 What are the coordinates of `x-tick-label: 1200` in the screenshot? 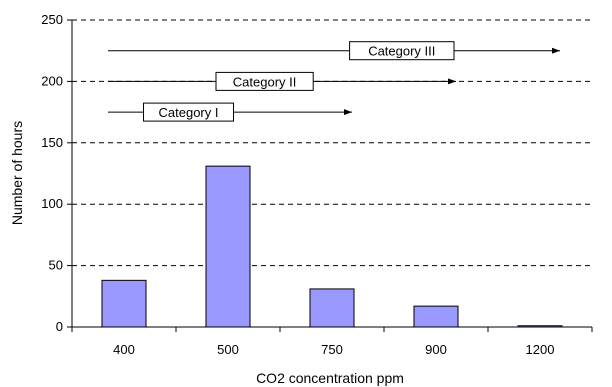 It's located at (540, 349).